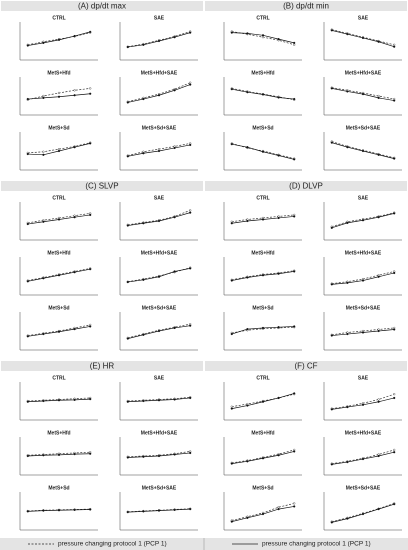 The height and width of the screenshot is (550, 408). What do you see at coordinates (306, 186) in the screenshot?
I see `panel-title: (D) DLVP` at bounding box center [306, 186].